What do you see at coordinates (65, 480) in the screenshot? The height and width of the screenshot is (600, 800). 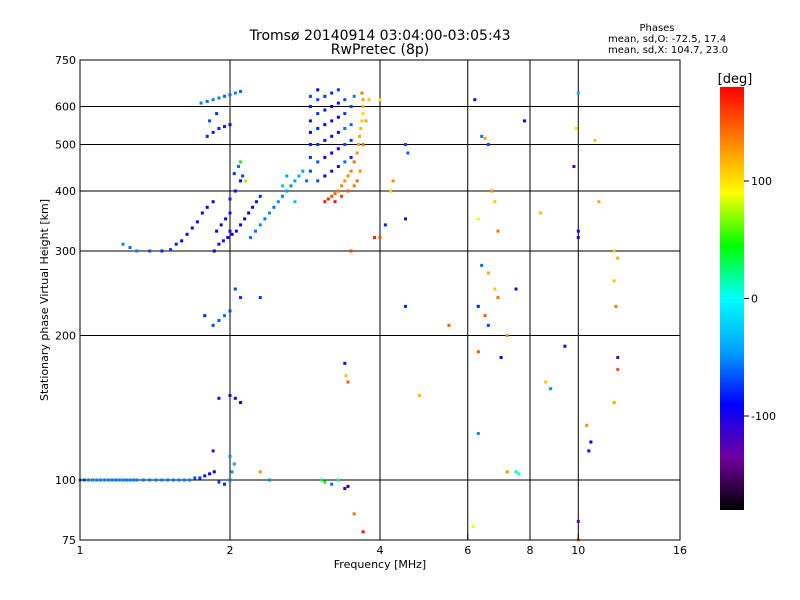 I see `y-tick-label: 100` at bounding box center [65, 480].